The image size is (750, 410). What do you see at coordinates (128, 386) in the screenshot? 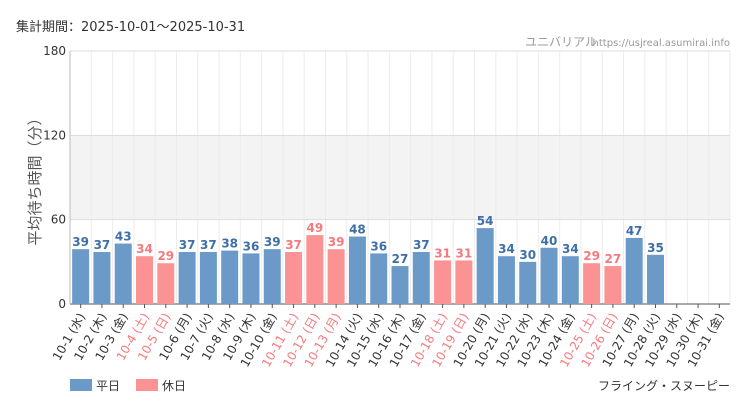
I see `legend: 平日 休日` at bounding box center [128, 386].